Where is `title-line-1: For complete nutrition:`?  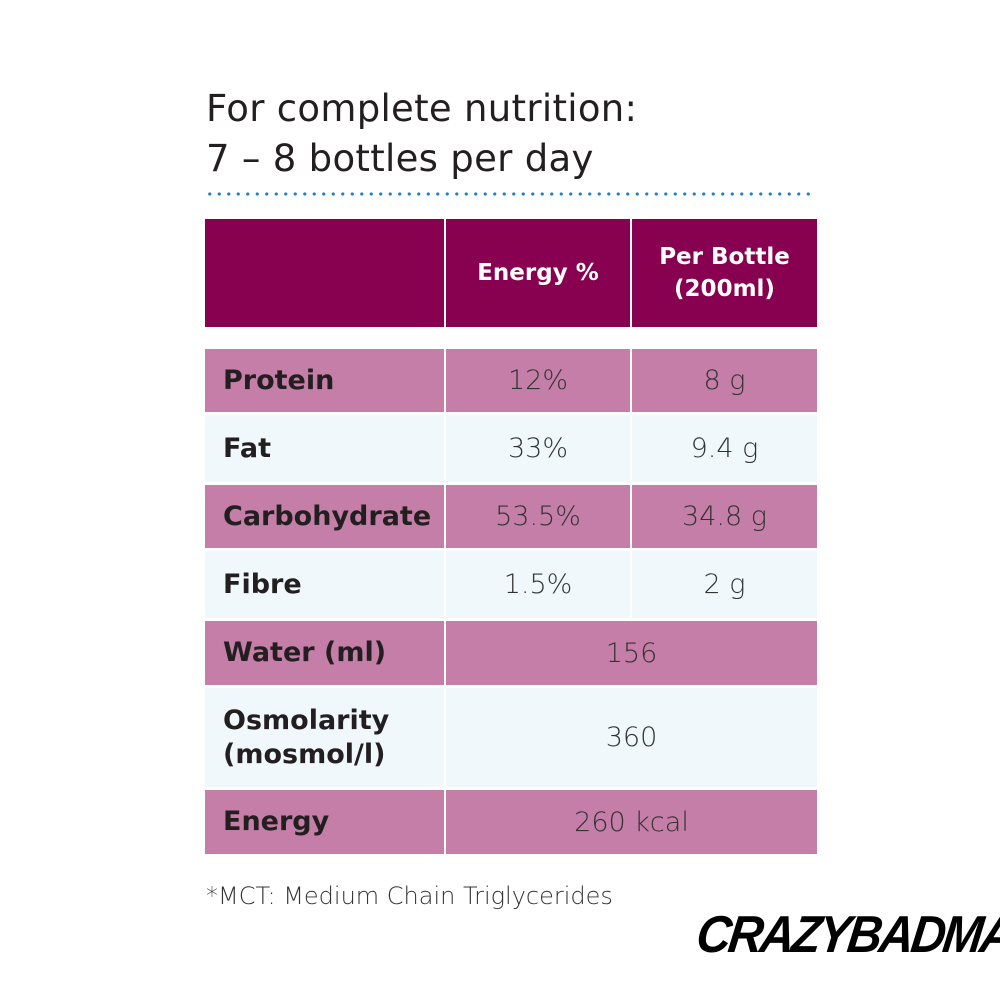
title-line-1: For complete nutrition: is located at coordinates (422, 108).